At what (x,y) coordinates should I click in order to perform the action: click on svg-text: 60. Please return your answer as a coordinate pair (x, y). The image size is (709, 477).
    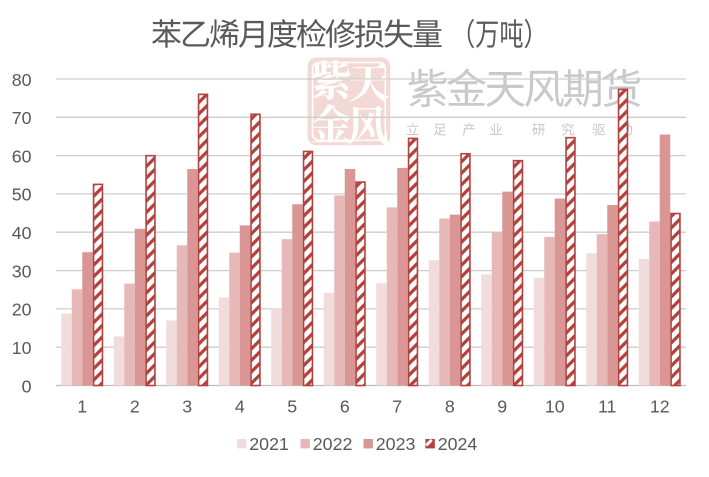
    Looking at the image, I should click on (22, 156).